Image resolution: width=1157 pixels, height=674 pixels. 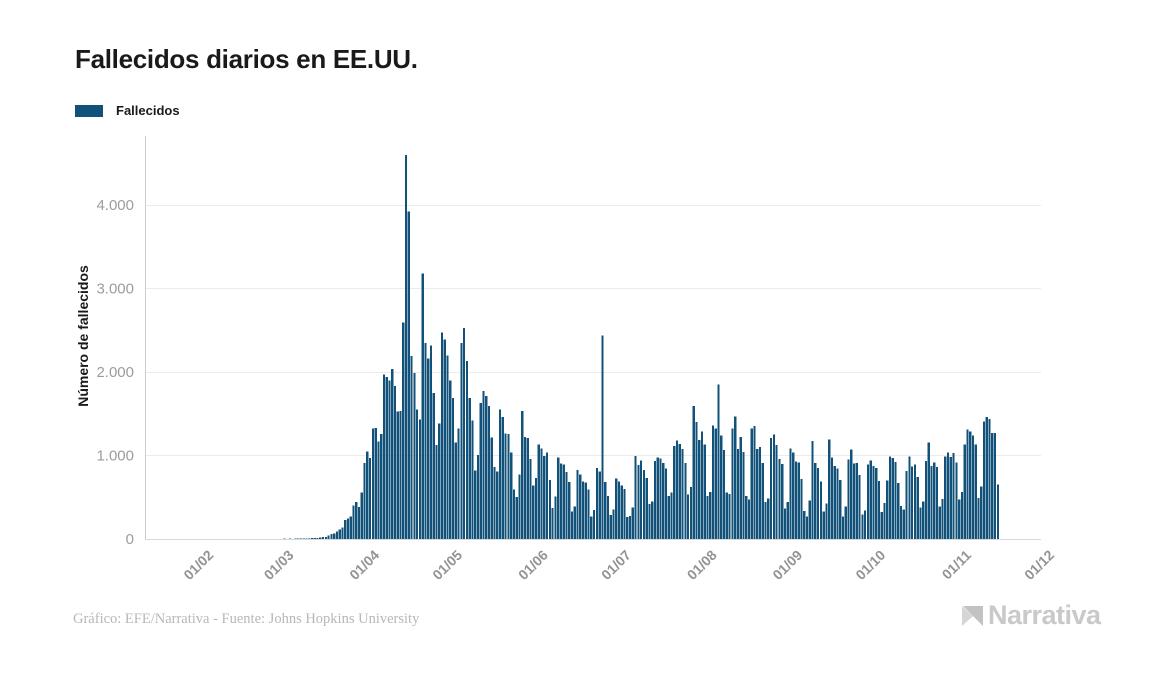 I want to click on narrativa-logo-text: Narrativa, so click(x=1044, y=615).